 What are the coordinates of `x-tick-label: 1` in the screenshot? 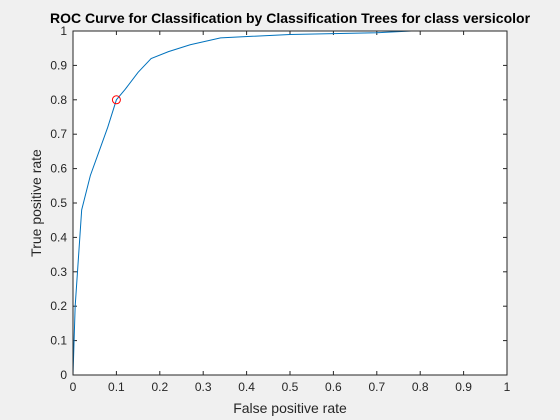 It's located at (507, 387).